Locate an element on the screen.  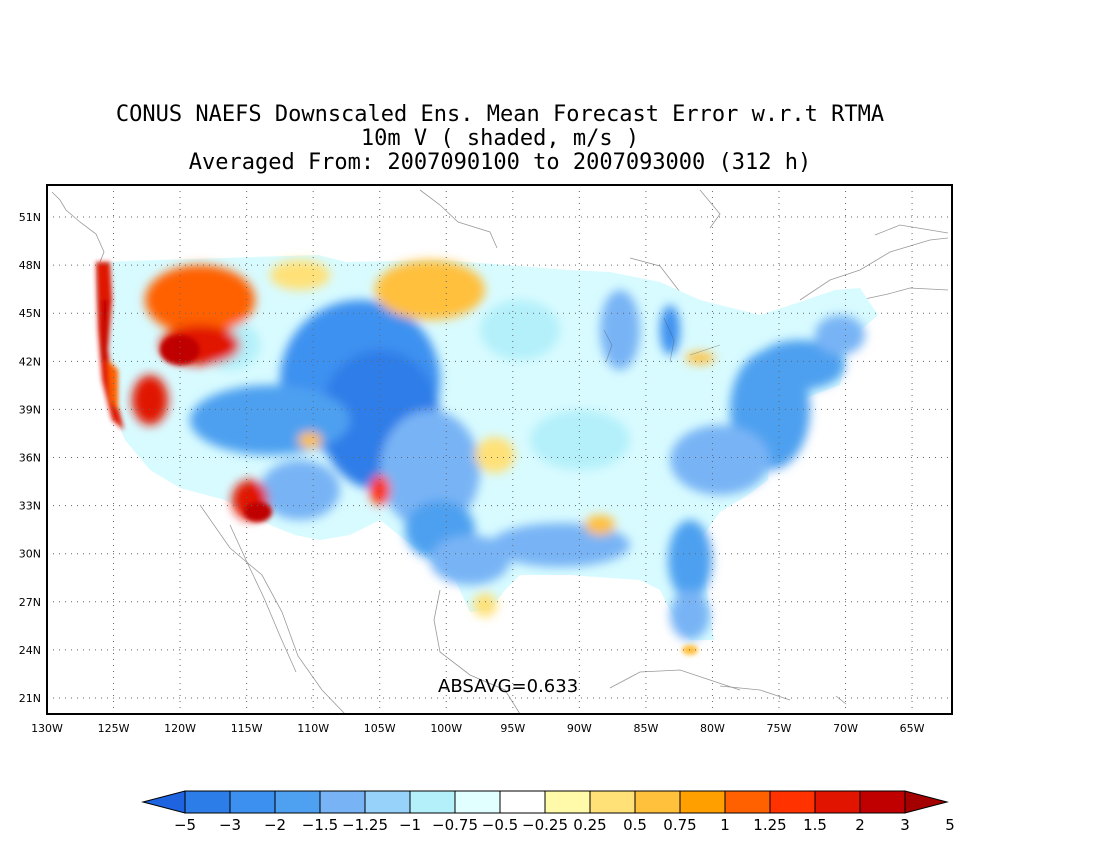
colorbar-label: 5 is located at coordinates (950, 825).